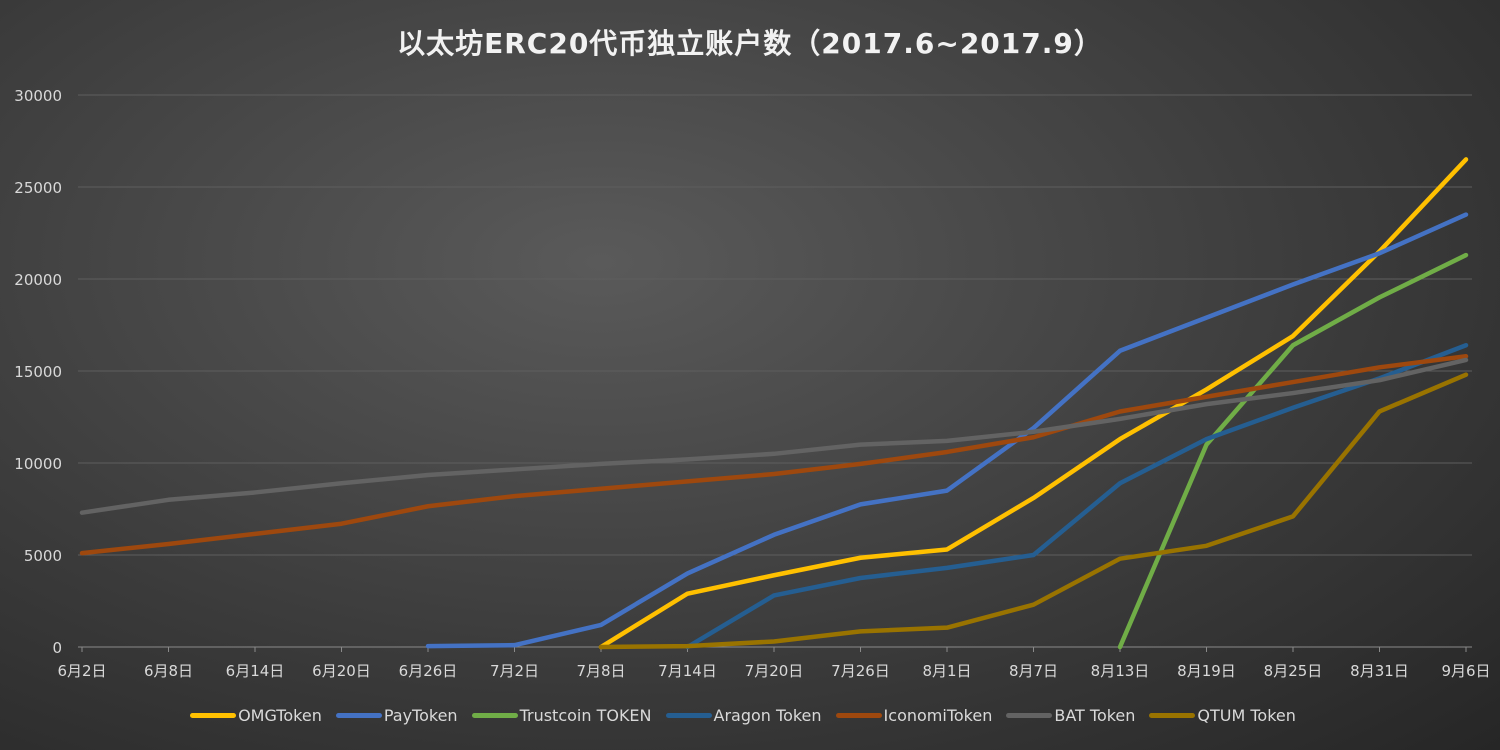 The width and height of the screenshot is (1500, 750). I want to click on legend-label: Aragon Token, so click(767, 715).